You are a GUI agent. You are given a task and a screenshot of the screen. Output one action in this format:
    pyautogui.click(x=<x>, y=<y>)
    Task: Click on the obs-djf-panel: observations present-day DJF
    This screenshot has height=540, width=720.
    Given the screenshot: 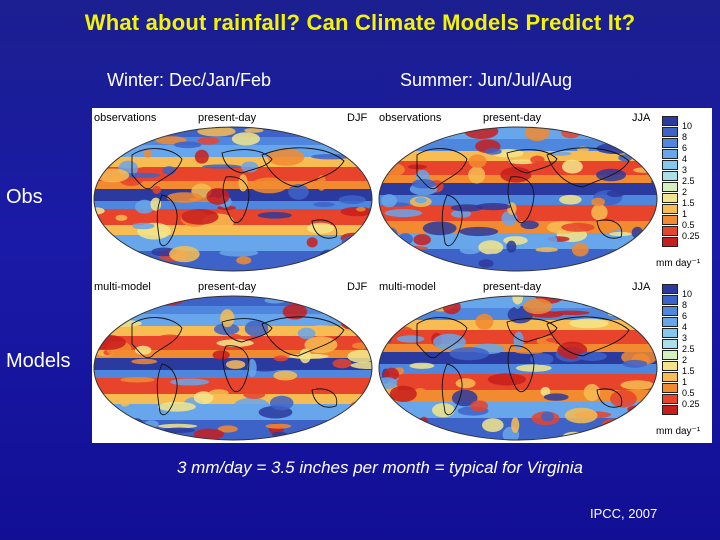 What is the action you would take?
    pyautogui.click(x=233, y=192)
    